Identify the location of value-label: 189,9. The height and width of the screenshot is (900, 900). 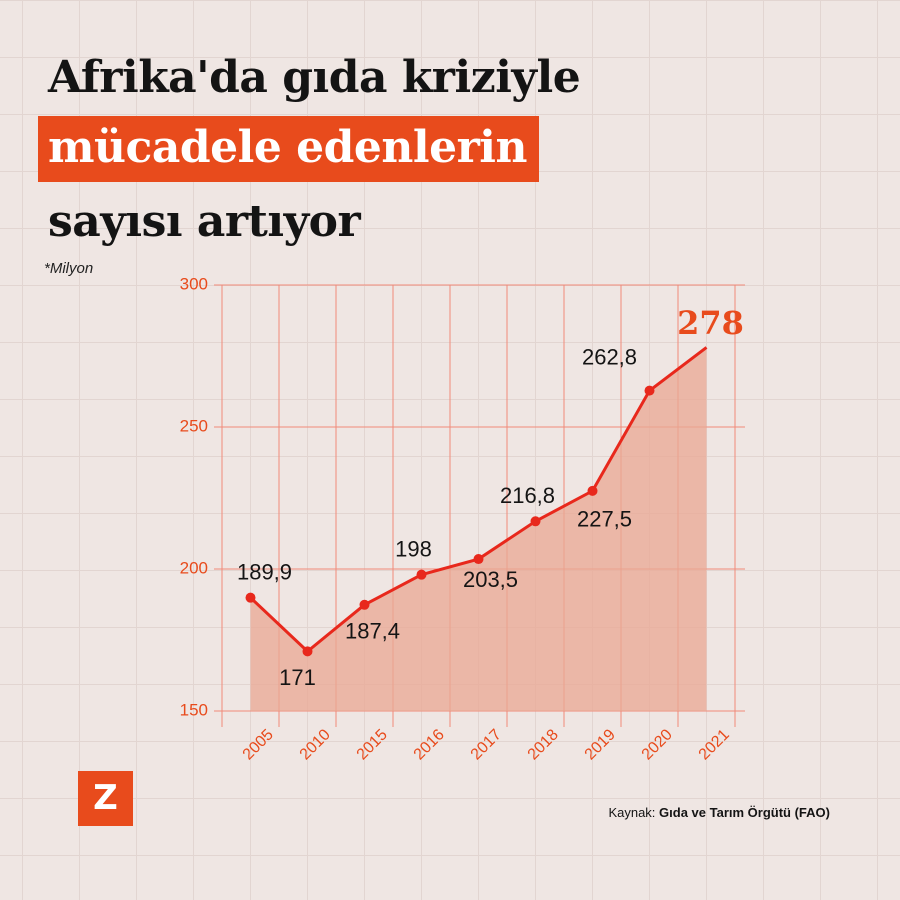
(264, 571).